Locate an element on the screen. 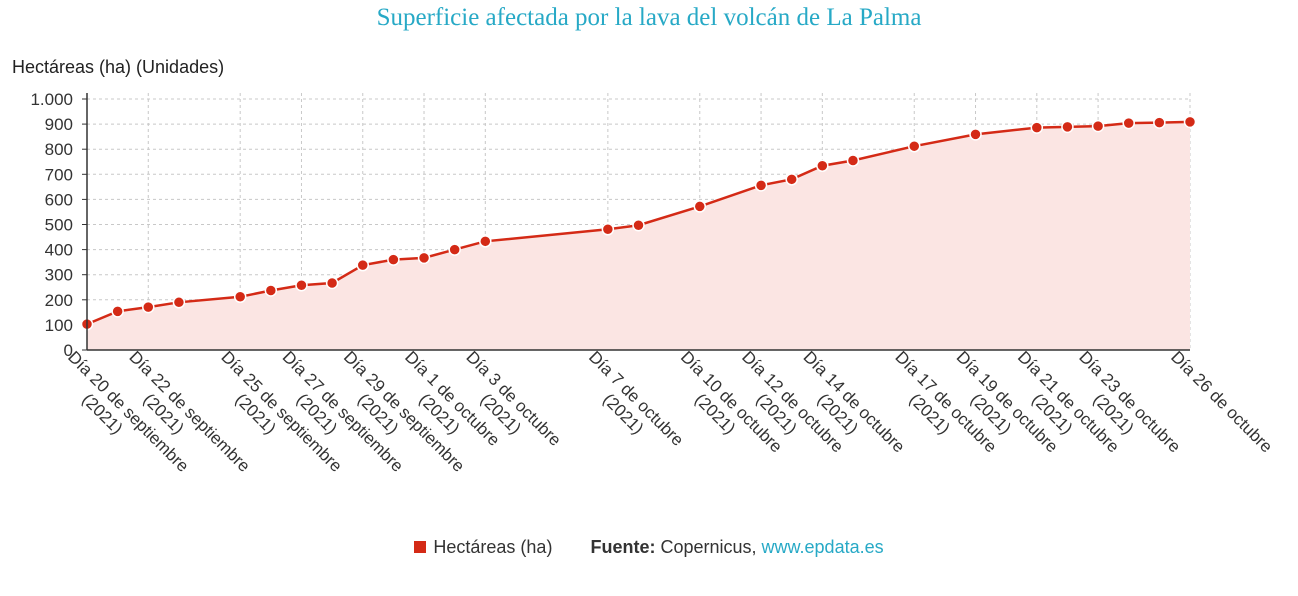  x-tick-label: Día 7 de octubre(2021) is located at coordinates (629, 405).